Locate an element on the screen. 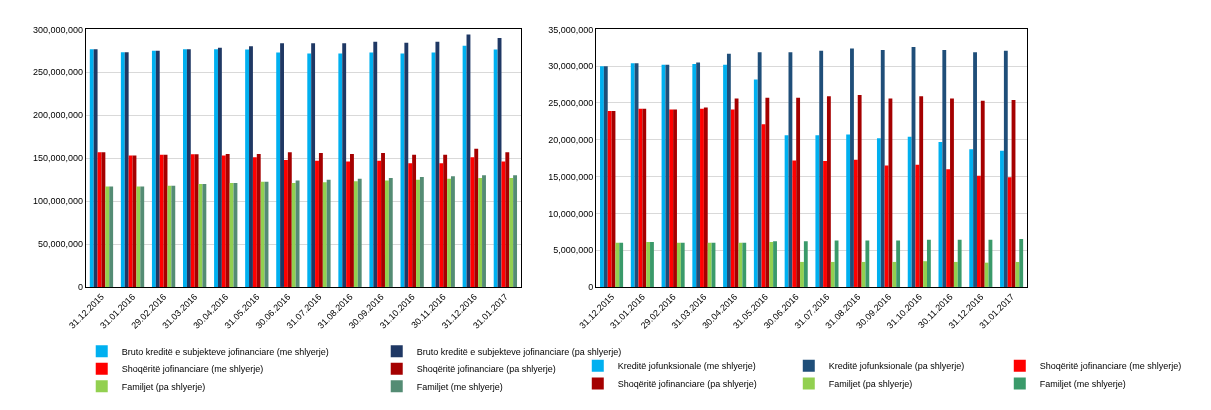 The height and width of the screenshot is (410, 1211). legend-label: Bruto kreditë e subjekteve jofinanciare (me shlyerje) is located at coordinates (225, 351).